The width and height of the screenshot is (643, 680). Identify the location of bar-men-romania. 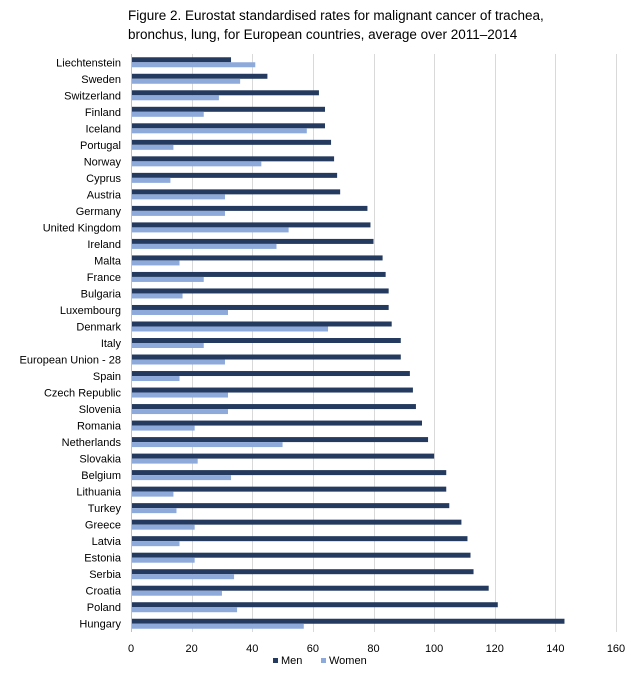
(277, 423).